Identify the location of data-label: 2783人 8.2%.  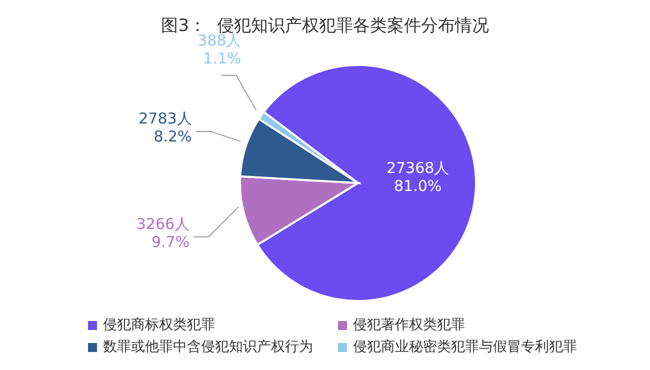
(165, 127).